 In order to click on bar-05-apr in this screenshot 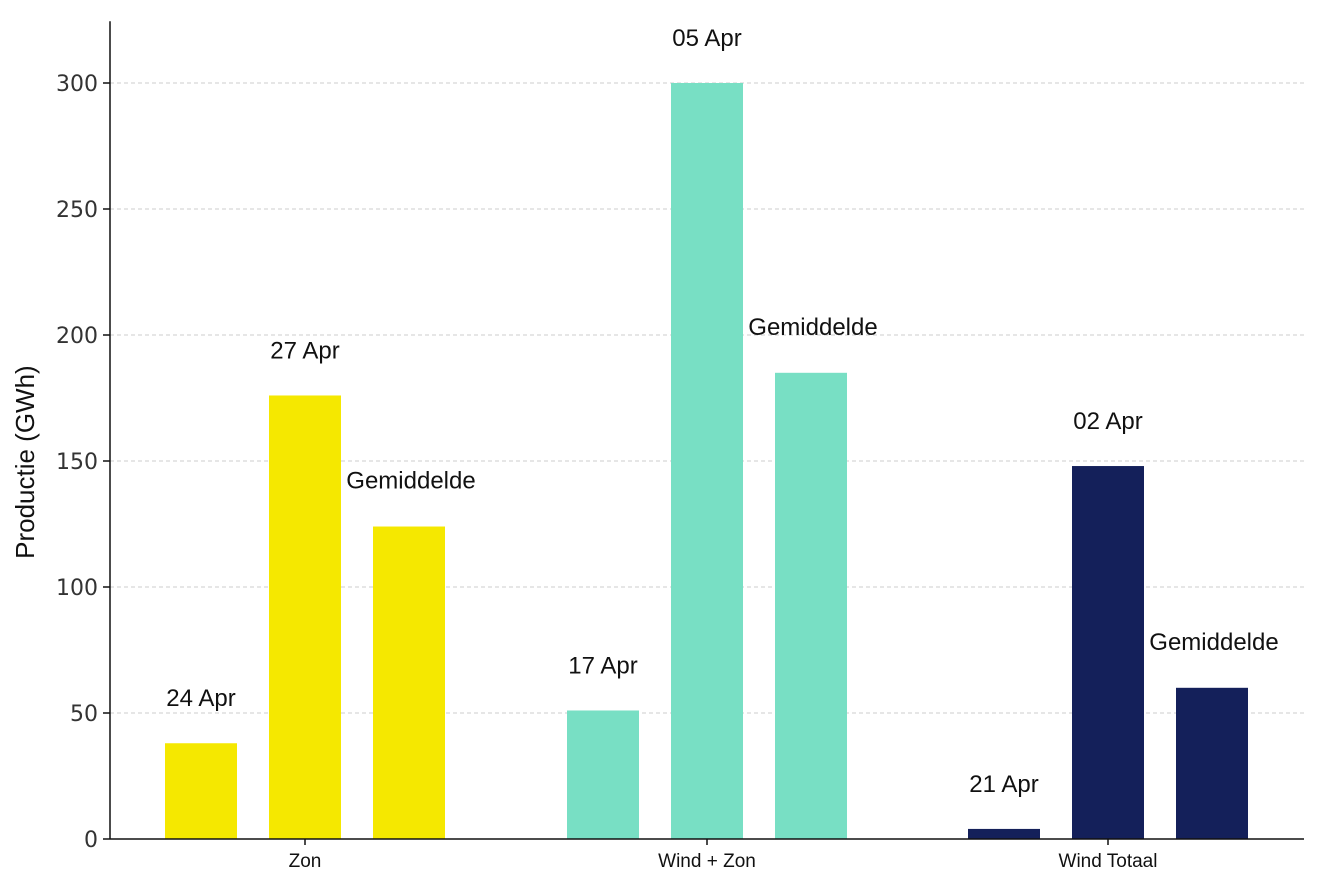, I will do `click(707, 461)`.